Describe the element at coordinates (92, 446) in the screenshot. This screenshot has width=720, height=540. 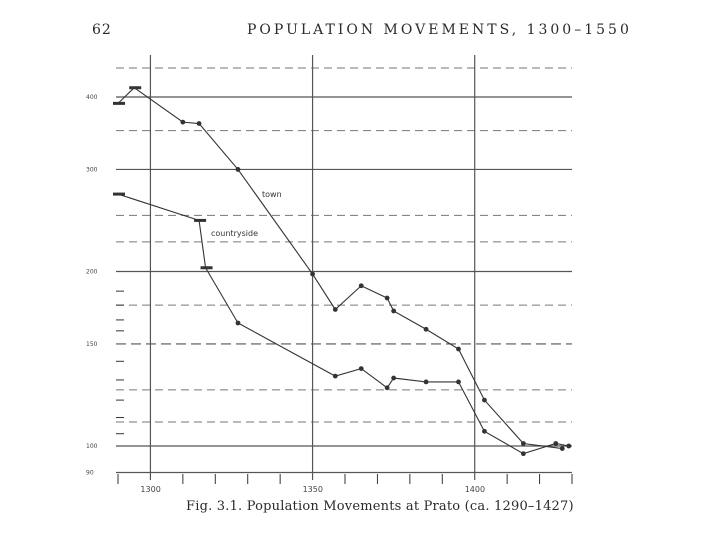
I see `y-tick-label: 100` at that location.